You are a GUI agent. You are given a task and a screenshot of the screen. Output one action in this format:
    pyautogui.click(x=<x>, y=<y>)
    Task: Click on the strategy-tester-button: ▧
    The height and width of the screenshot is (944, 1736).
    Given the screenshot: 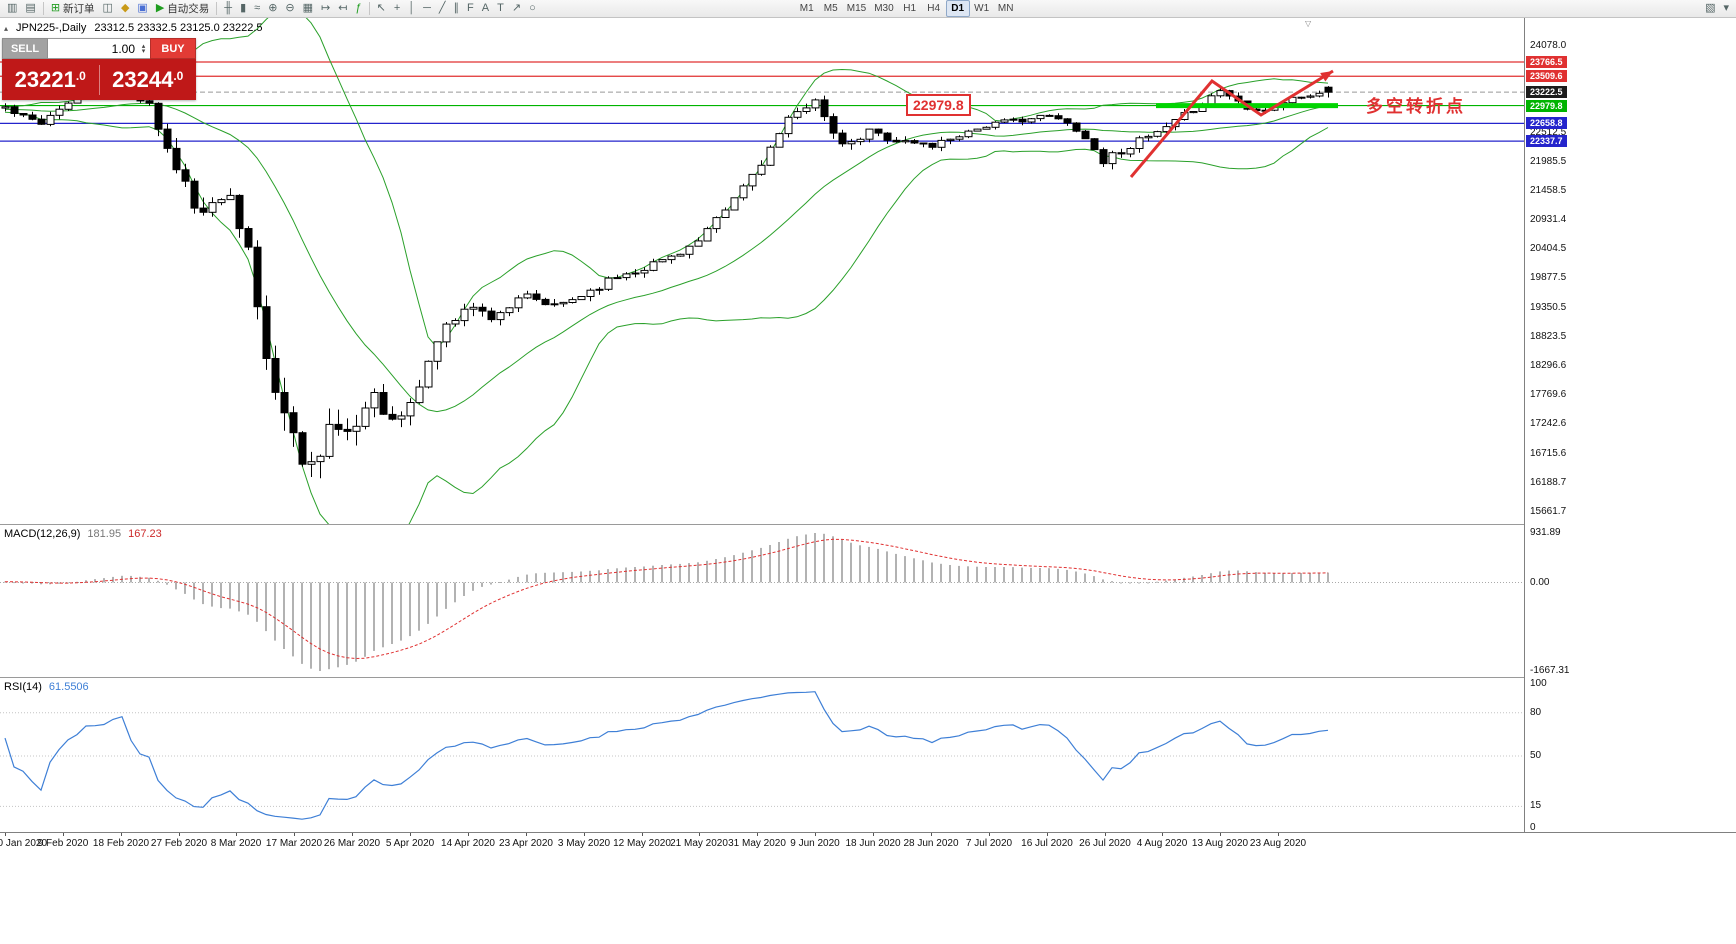 What is the action you would take?
    pyautogui.click(x=1710, y=8)
    